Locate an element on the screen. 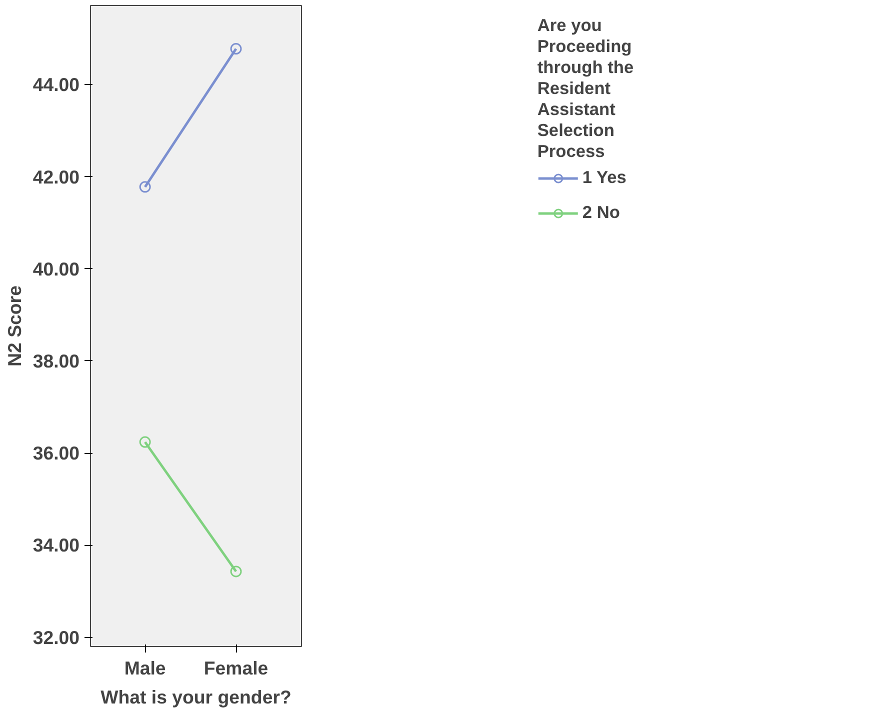 Image resolution: width=879 pixels, height=719 pixels. legend-label: 2 No is located at coordinates (601, 212).